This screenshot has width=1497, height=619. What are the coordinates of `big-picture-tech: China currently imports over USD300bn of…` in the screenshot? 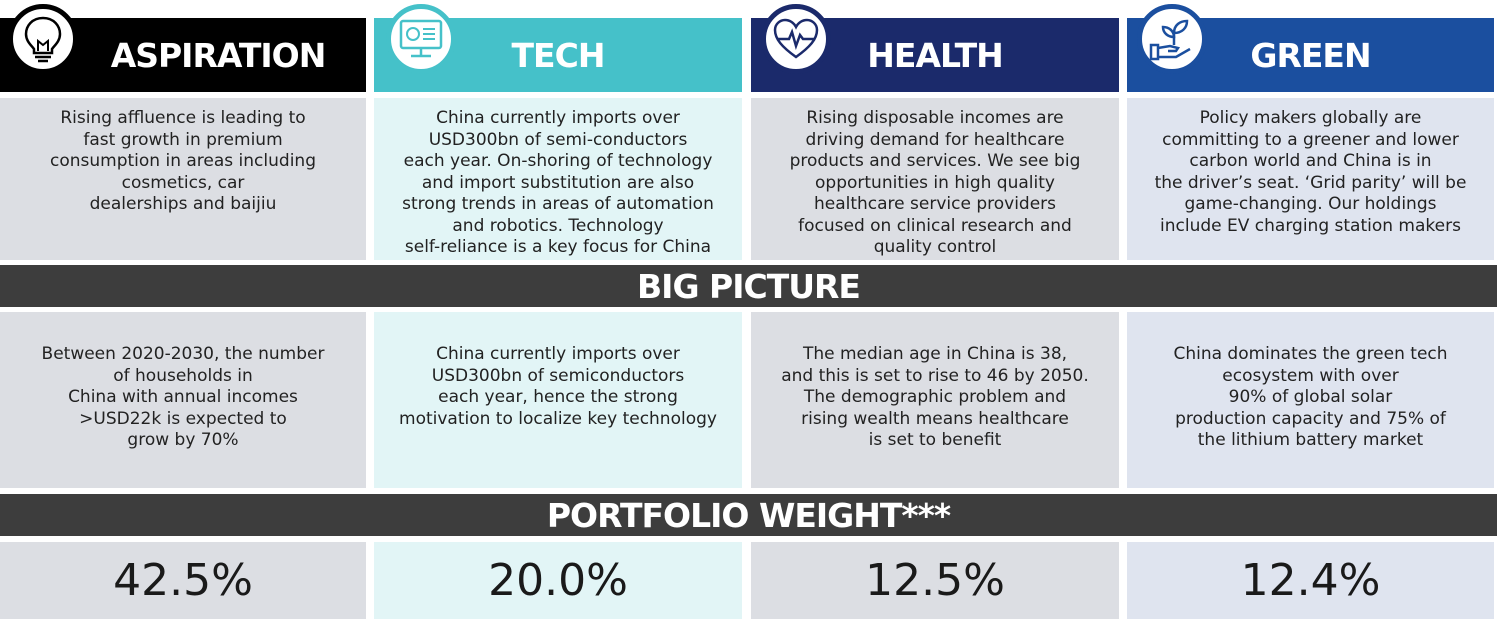 It's located at (558, 400).